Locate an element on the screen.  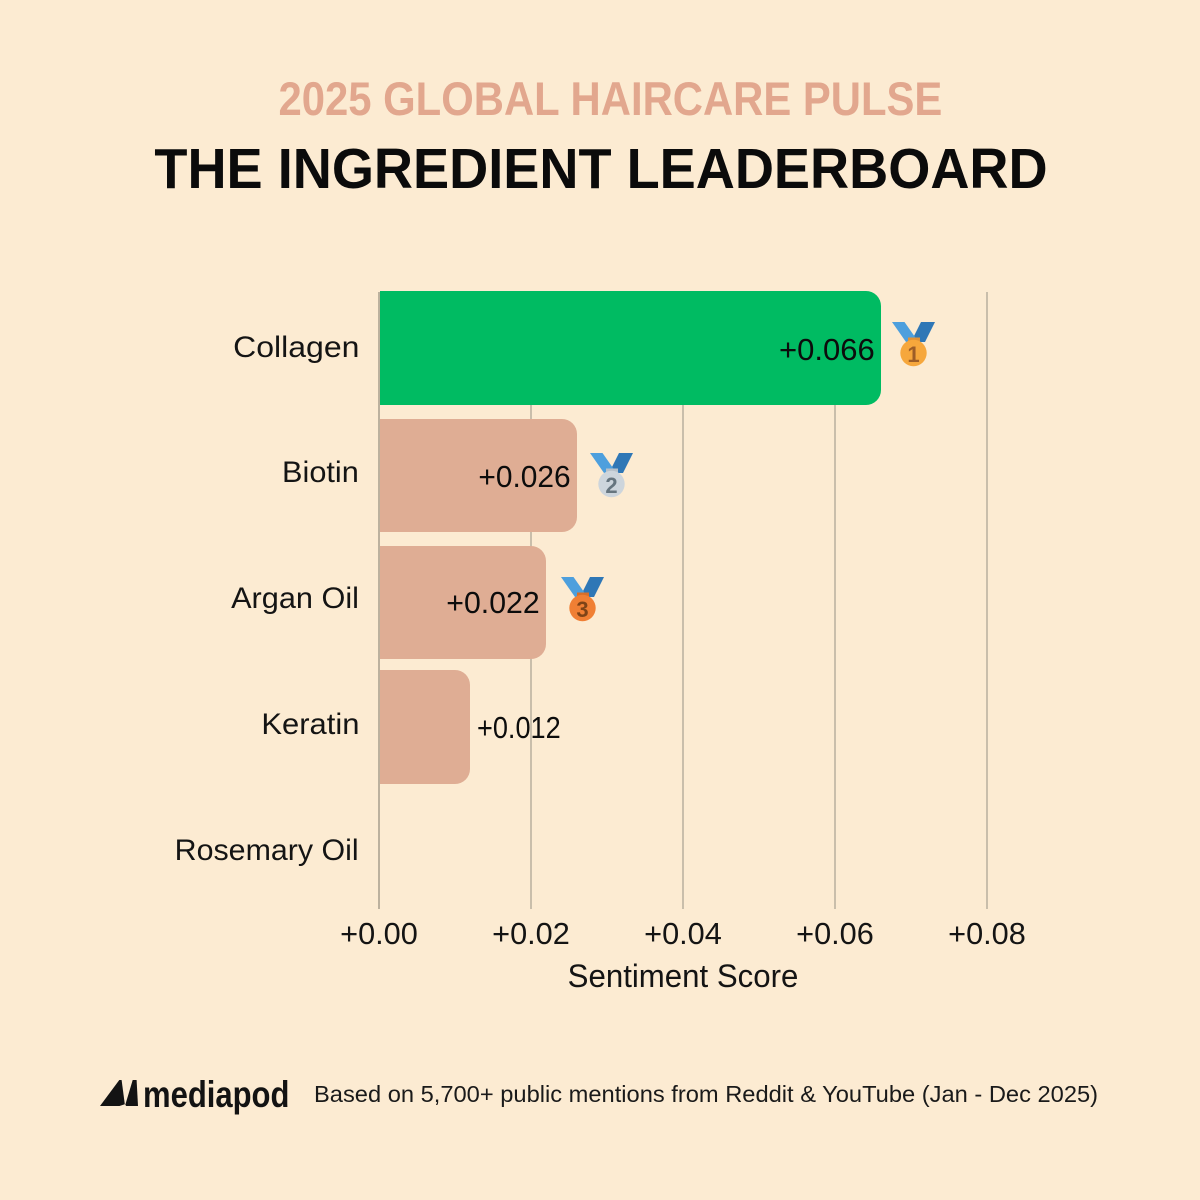
svg-text: 1 is located at coordinates (913, 354).